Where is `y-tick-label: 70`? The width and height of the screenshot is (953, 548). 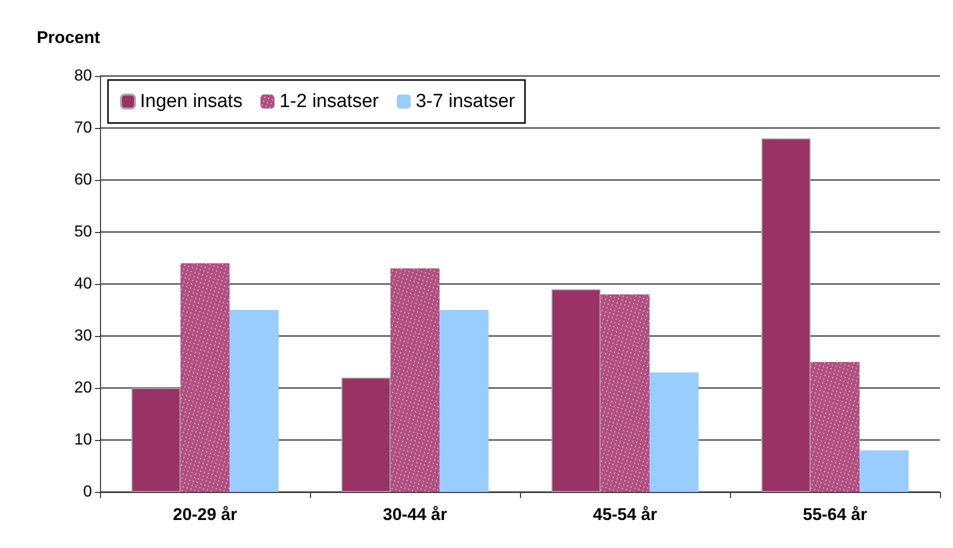
y-tick-label: 70 is located at coordinates (83, 128).